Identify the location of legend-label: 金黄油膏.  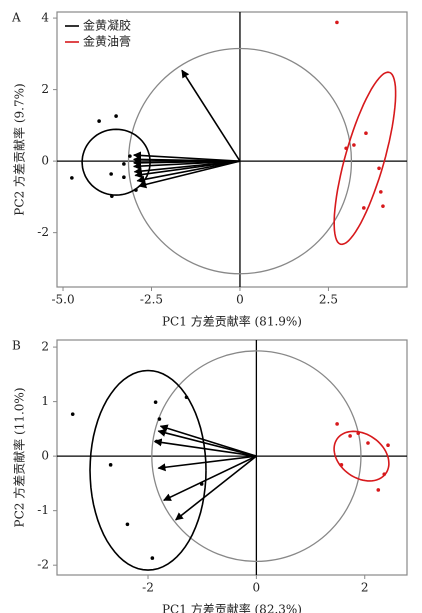
(107, 41).